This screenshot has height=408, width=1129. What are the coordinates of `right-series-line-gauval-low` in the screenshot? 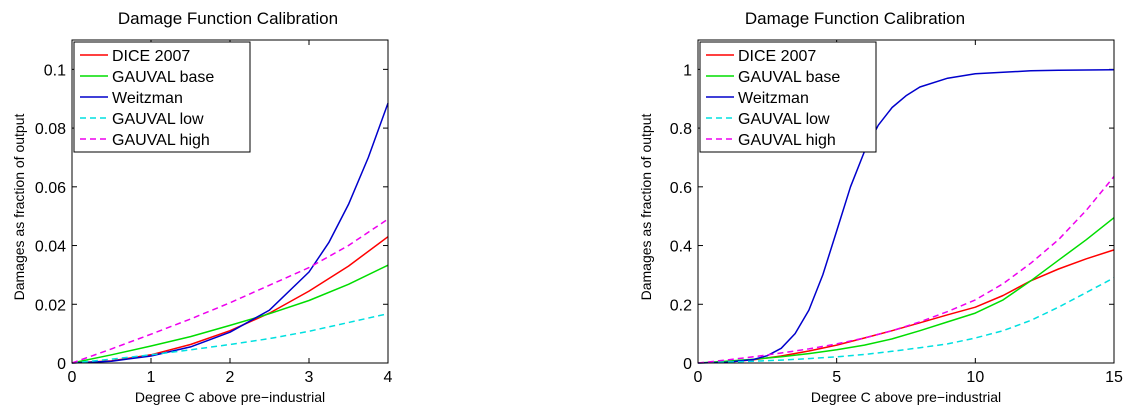 It's located at (906, 320).